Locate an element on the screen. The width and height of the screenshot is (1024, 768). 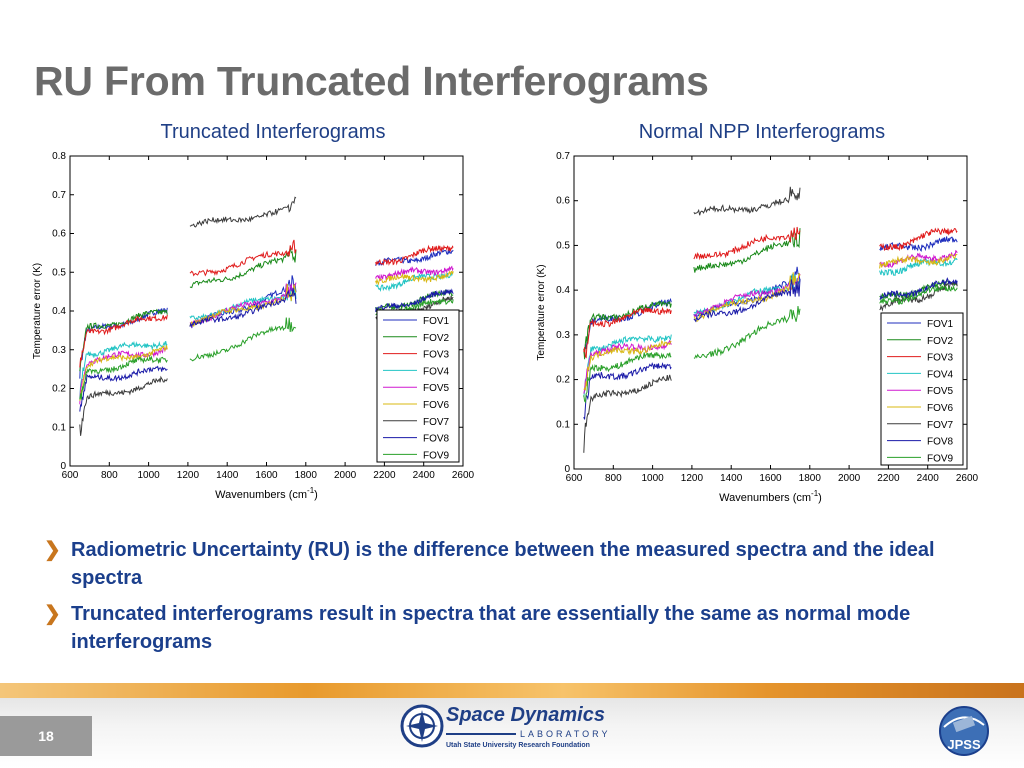
sdl-logo-rule is located at coordinates (481, 734).